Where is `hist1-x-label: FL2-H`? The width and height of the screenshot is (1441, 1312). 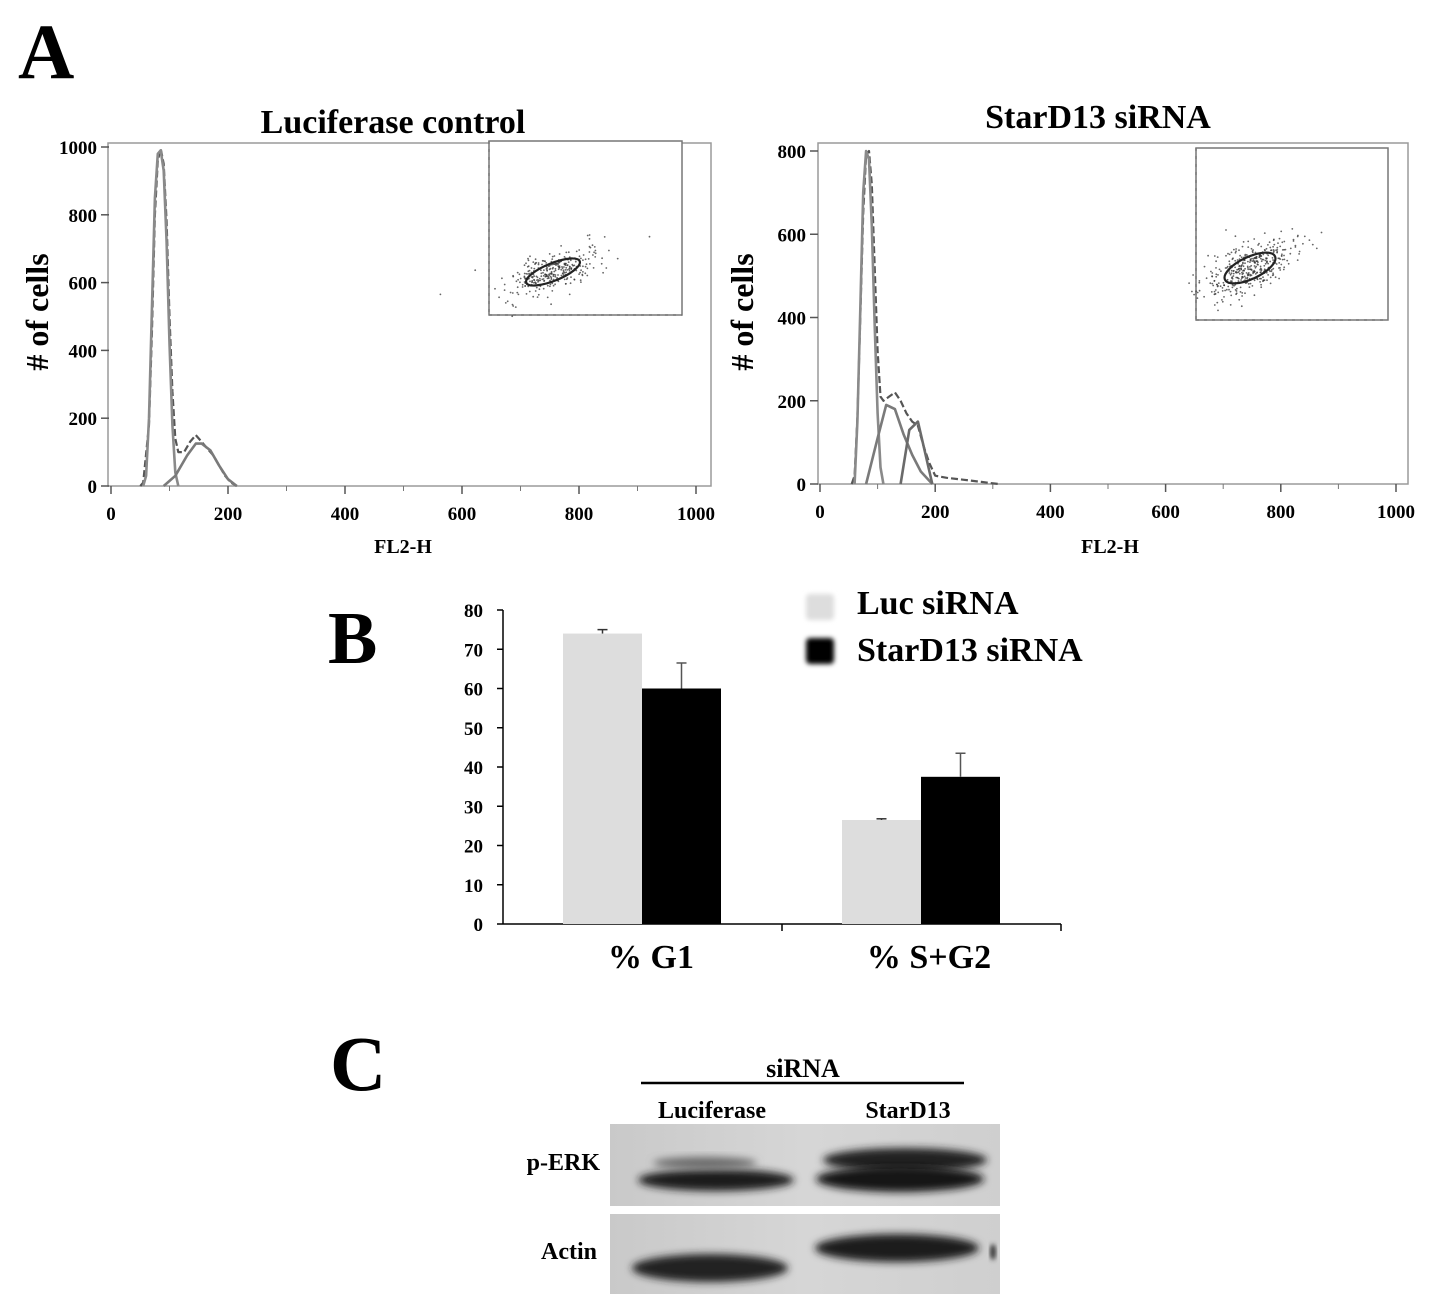
hist1-x-label: FL2-H is located at coordinates (403, 547).